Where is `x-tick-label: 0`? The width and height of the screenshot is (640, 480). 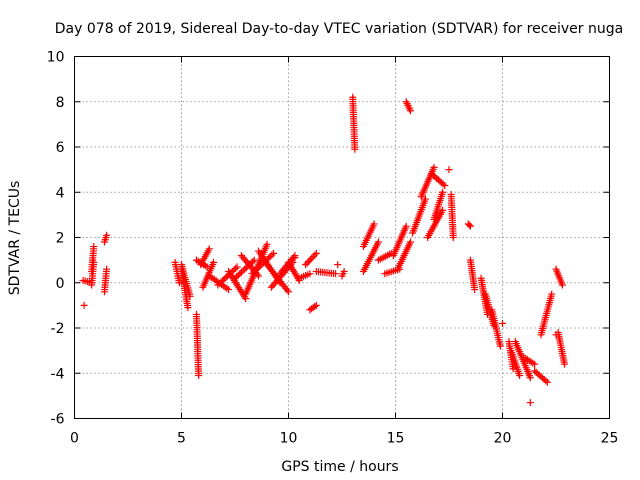
x-tick-label: 0 is located at coordinates (74, 439).